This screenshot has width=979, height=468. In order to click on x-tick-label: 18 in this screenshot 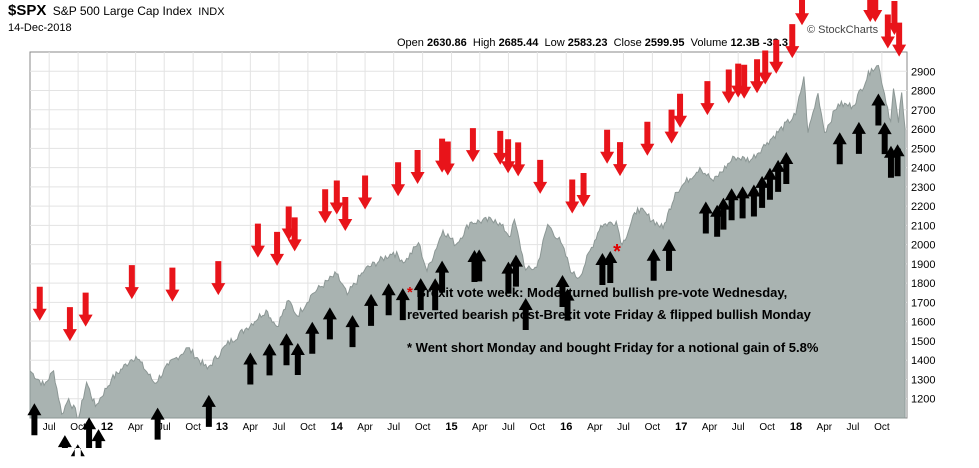, I will do `click(796, 427)`.